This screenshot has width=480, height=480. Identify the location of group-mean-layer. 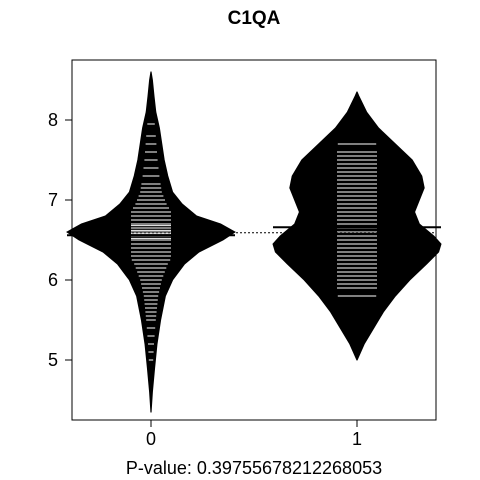
(254, 231).